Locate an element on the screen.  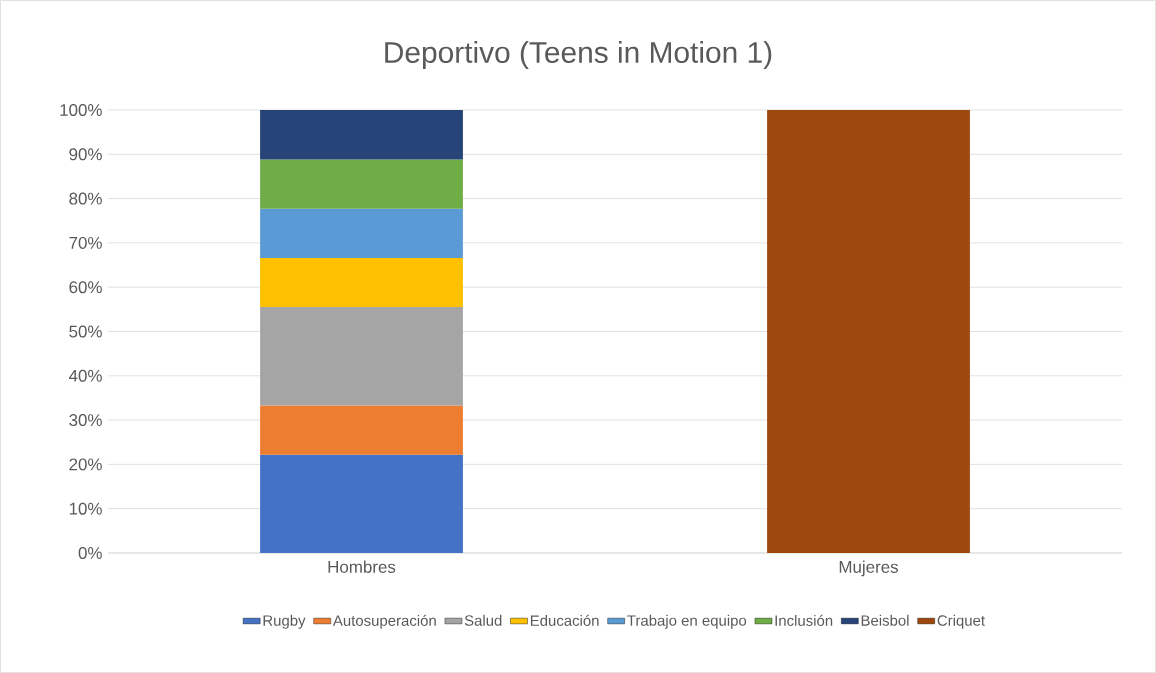
legend-label: Educación is located at coordinates (564, 620).